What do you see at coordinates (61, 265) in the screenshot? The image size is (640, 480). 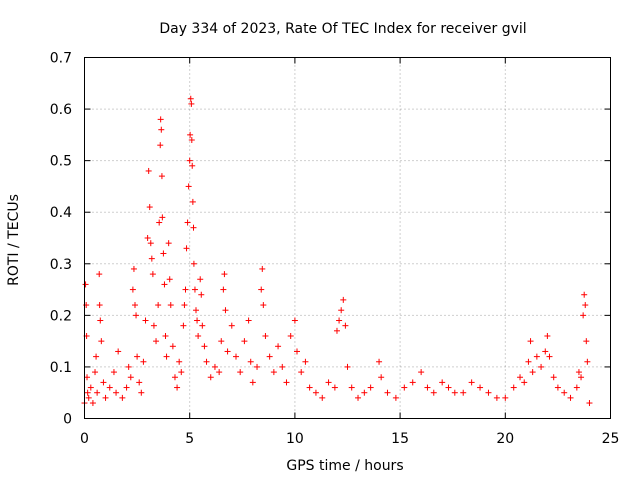 I see `y-tick-label: 0.3` at bounding box center [61, 265].